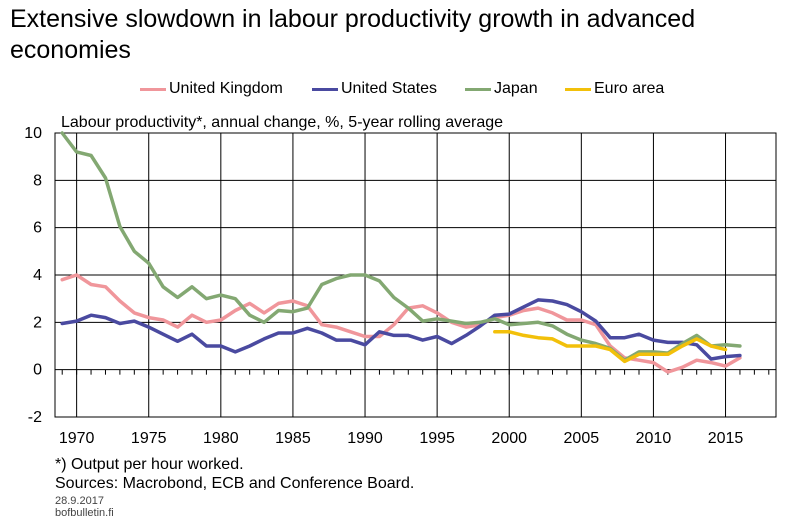 The width and height of the screenshot is (800, 523). Describe the element at coordinates (401, 329) in the screenshot. I see `series-line-united-states` at that location.